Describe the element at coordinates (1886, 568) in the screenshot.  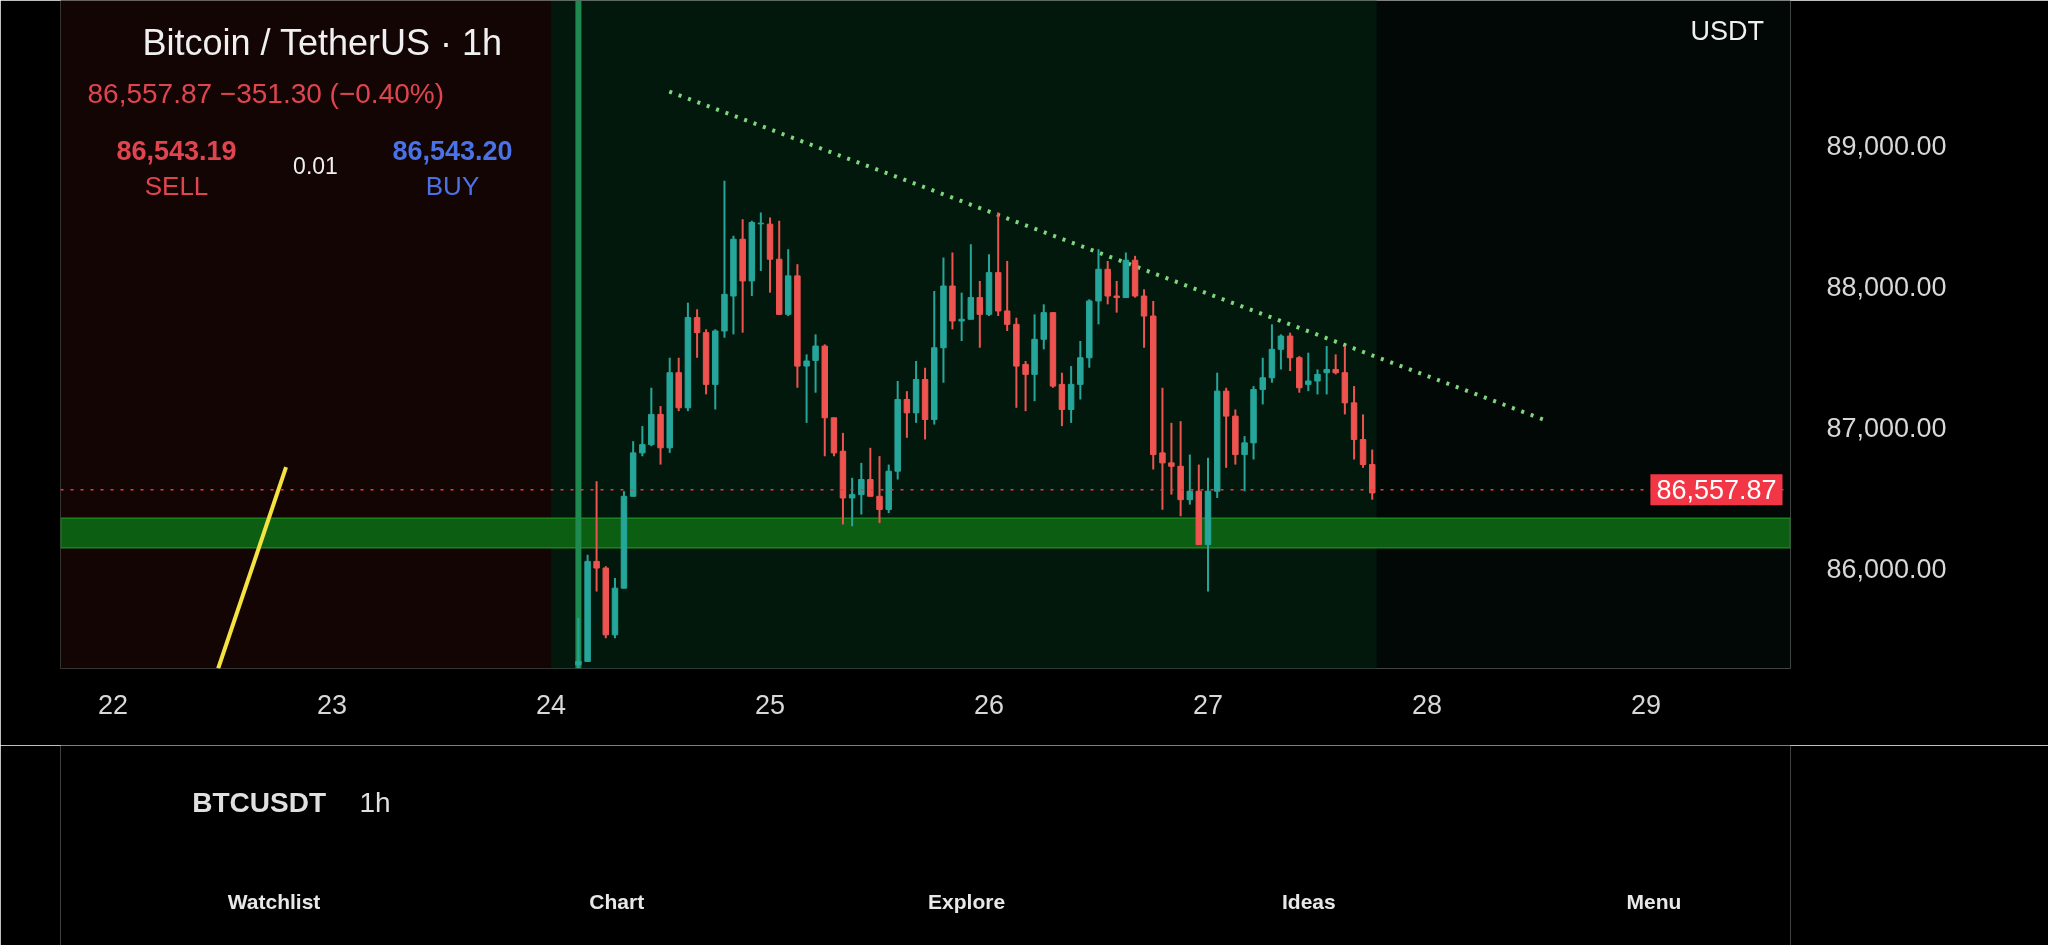
I see `y-tick-label: 86,000.00` at that location.